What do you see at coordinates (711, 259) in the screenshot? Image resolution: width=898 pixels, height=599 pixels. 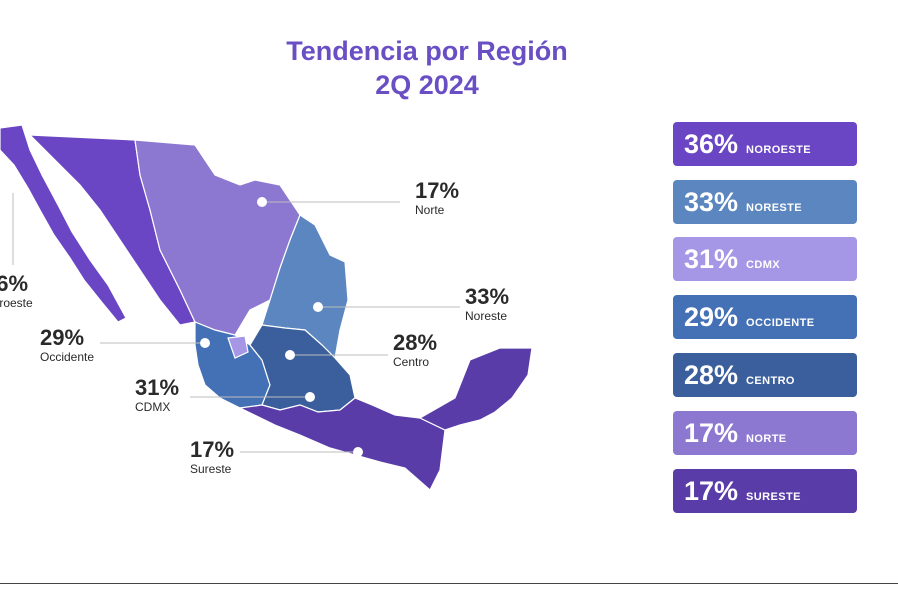 I see `legend-cdmx-pct: 31%` at bounding box center [711, 259].